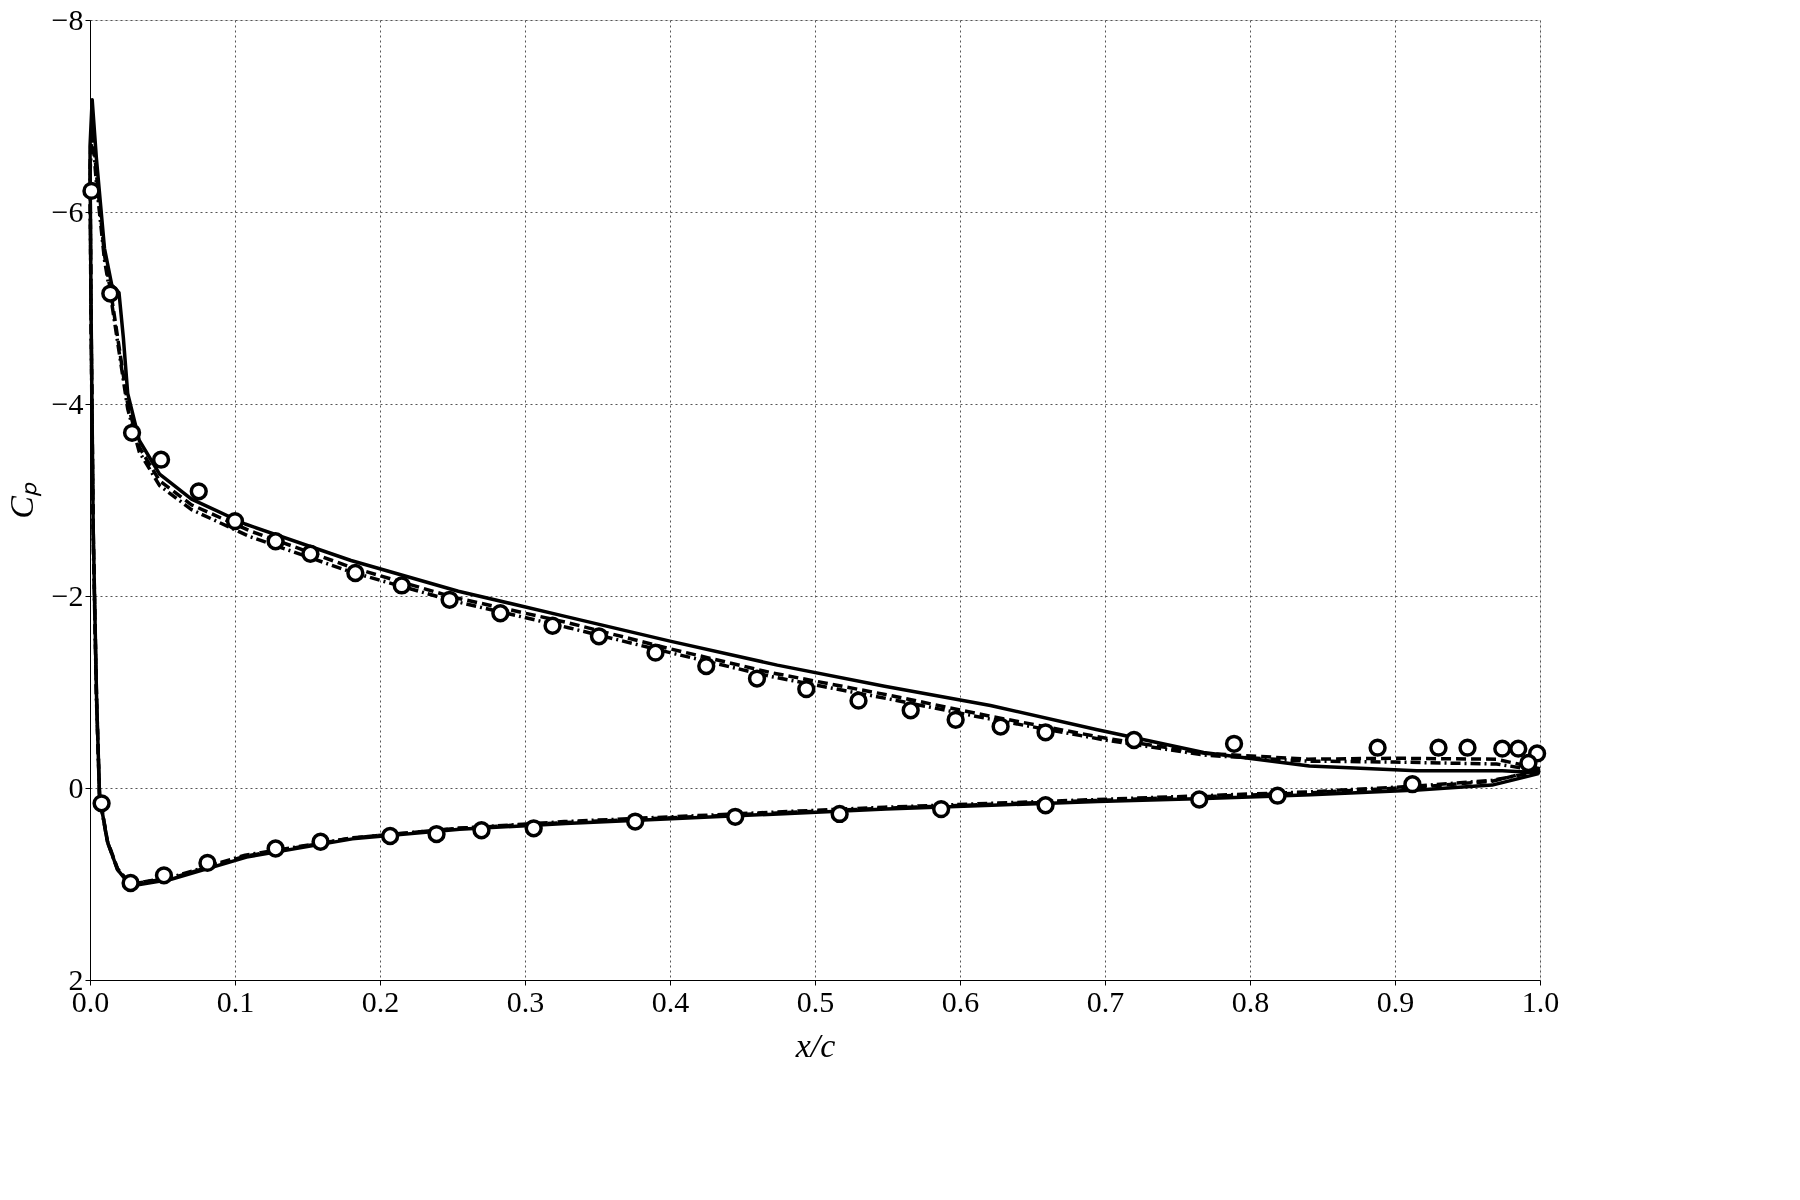 Image resolution: width=1800 pixels, height=1200 pixels. Describe the element at coordinates (525, 1001) in the screenshot. I see `x-tick-label: 0.3` at that location.